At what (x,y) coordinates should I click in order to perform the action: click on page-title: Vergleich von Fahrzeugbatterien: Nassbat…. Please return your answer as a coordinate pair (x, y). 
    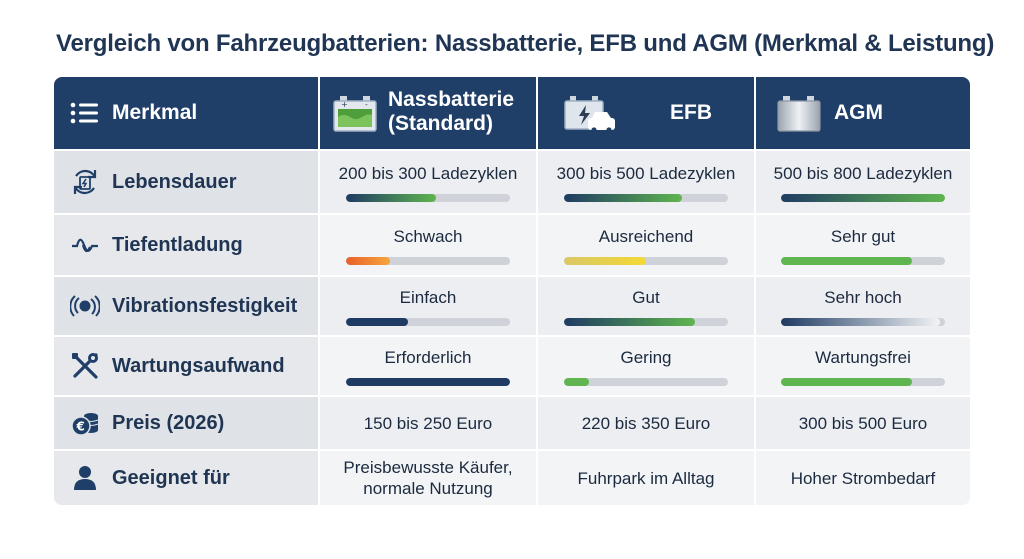
    Looking at the image, I should click on (525, 43).